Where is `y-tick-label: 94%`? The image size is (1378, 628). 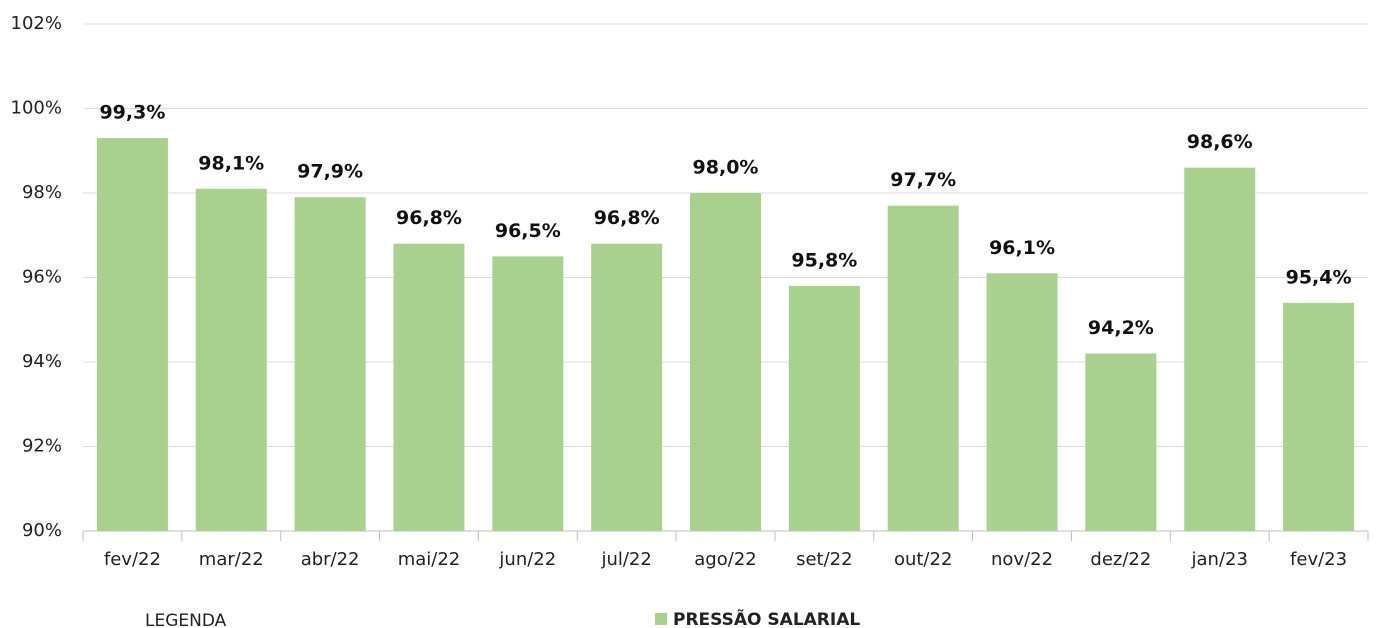 y-tick-label: 94% is located at coordinates (42, 361).